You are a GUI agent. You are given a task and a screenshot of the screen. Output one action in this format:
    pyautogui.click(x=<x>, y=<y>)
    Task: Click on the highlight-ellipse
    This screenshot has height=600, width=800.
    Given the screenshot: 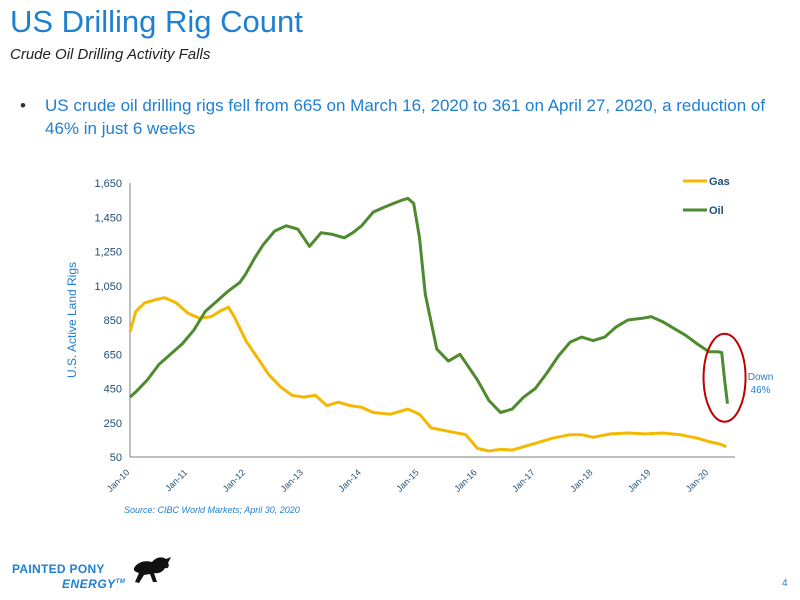 What is the action you would take?
    pyautogui.click(x=724, y=377)
    